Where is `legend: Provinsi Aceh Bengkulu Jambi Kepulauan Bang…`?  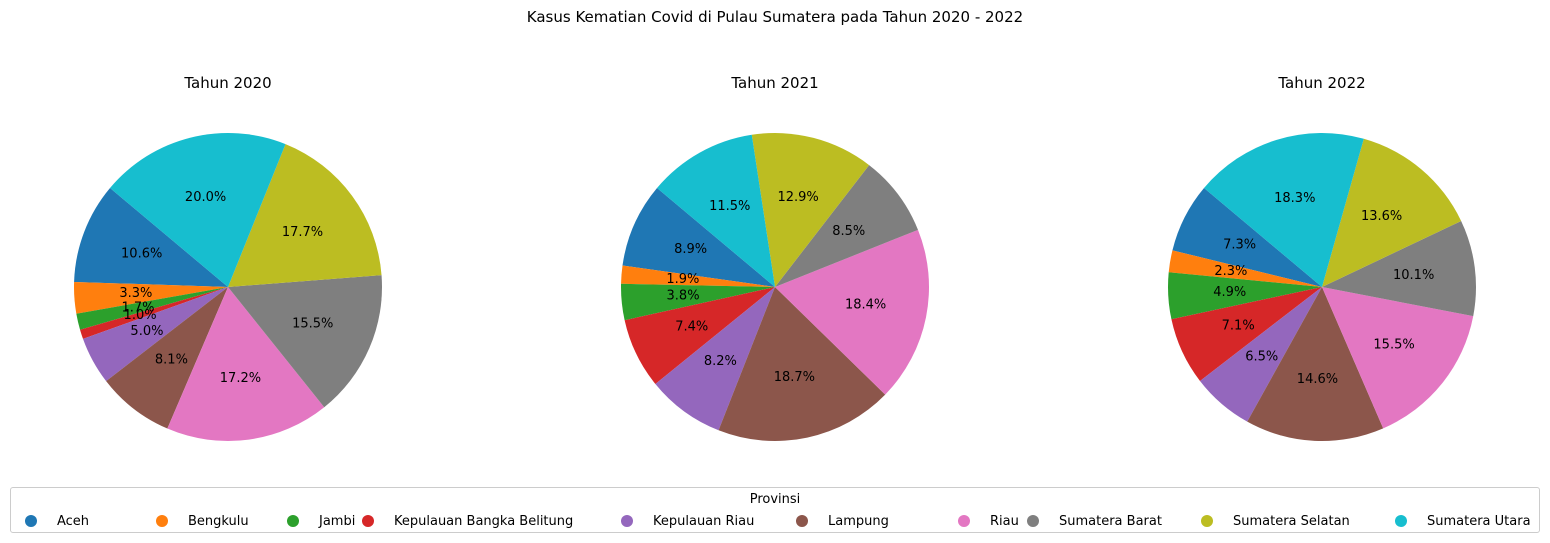 legend: Provinsi Aceh Bengkulu Jambi Kepulauan Bang… is located at coordinates (775, 510).